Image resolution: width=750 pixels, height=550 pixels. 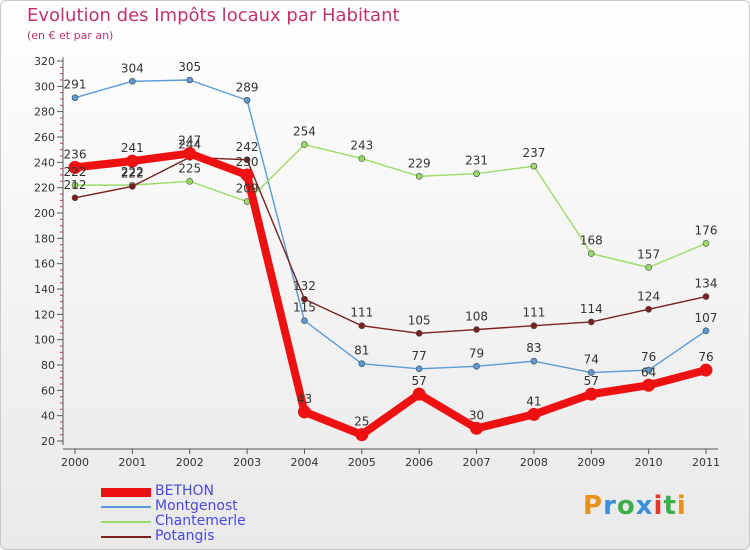 I want to click on data-label: 305, so click(x=189, y=67).